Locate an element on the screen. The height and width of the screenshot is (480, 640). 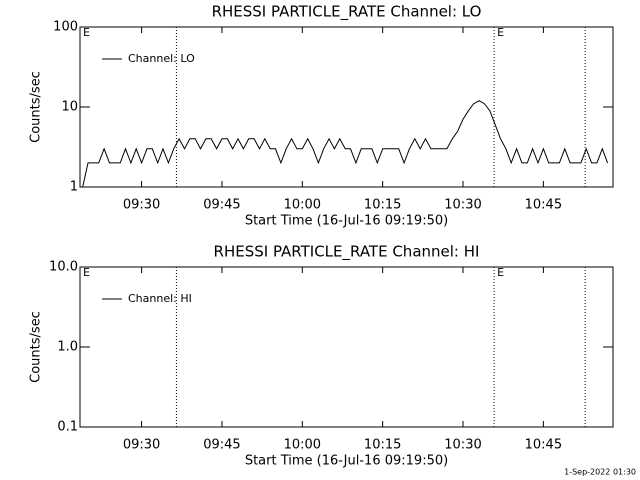
legend-label: Channel: HI is located at coordinates (160, 298).